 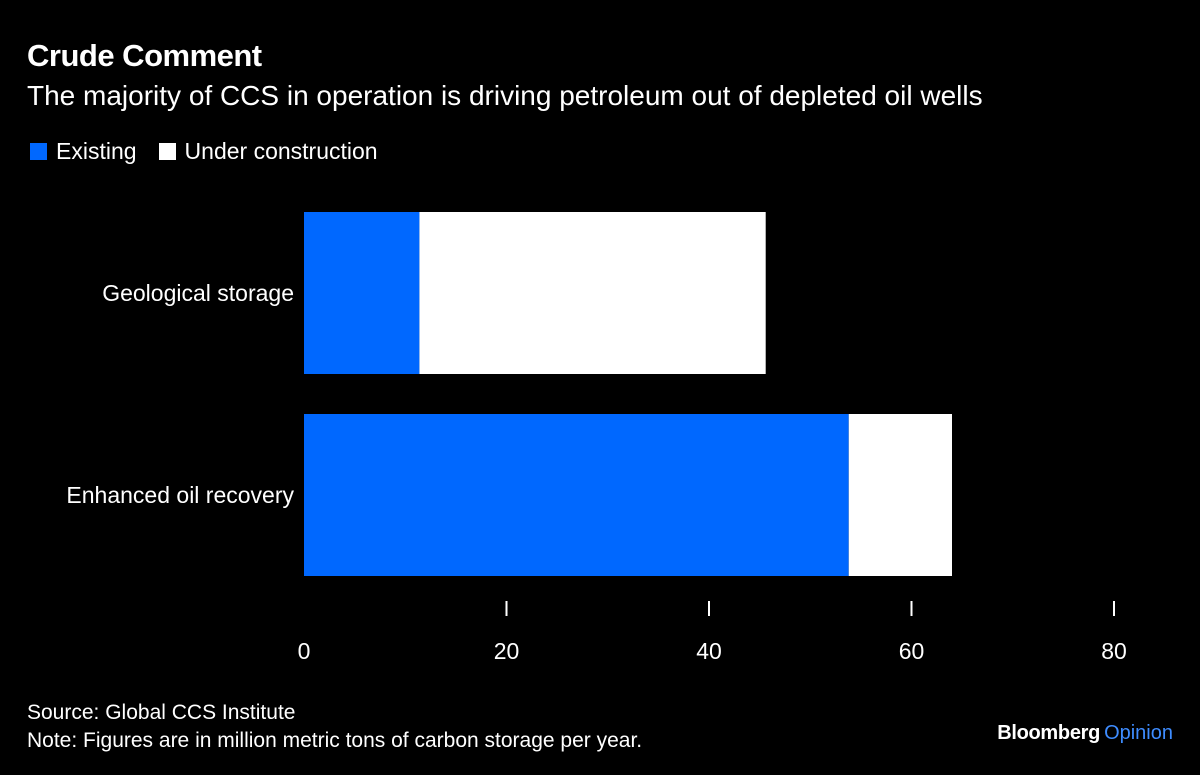 I want to click on category-label-geological-storage: Geological storage, so click(x=198, y=293).